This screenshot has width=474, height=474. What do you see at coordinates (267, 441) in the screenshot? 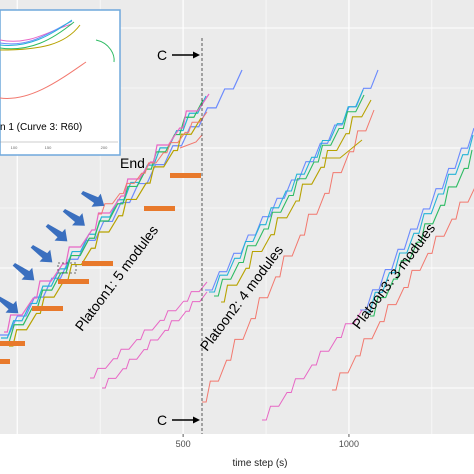
I see `x-axis: 500 1000` at bounding box center [267, 441].